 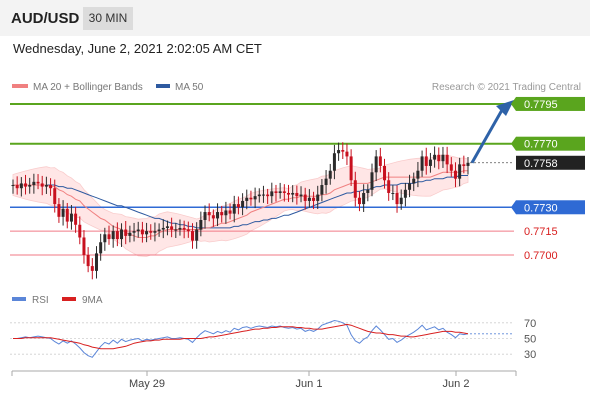 What do you see at coordinates (530, 355) in the screenshot?
I see `rsi-tick-label: 30` at bounding box center [530, 355].